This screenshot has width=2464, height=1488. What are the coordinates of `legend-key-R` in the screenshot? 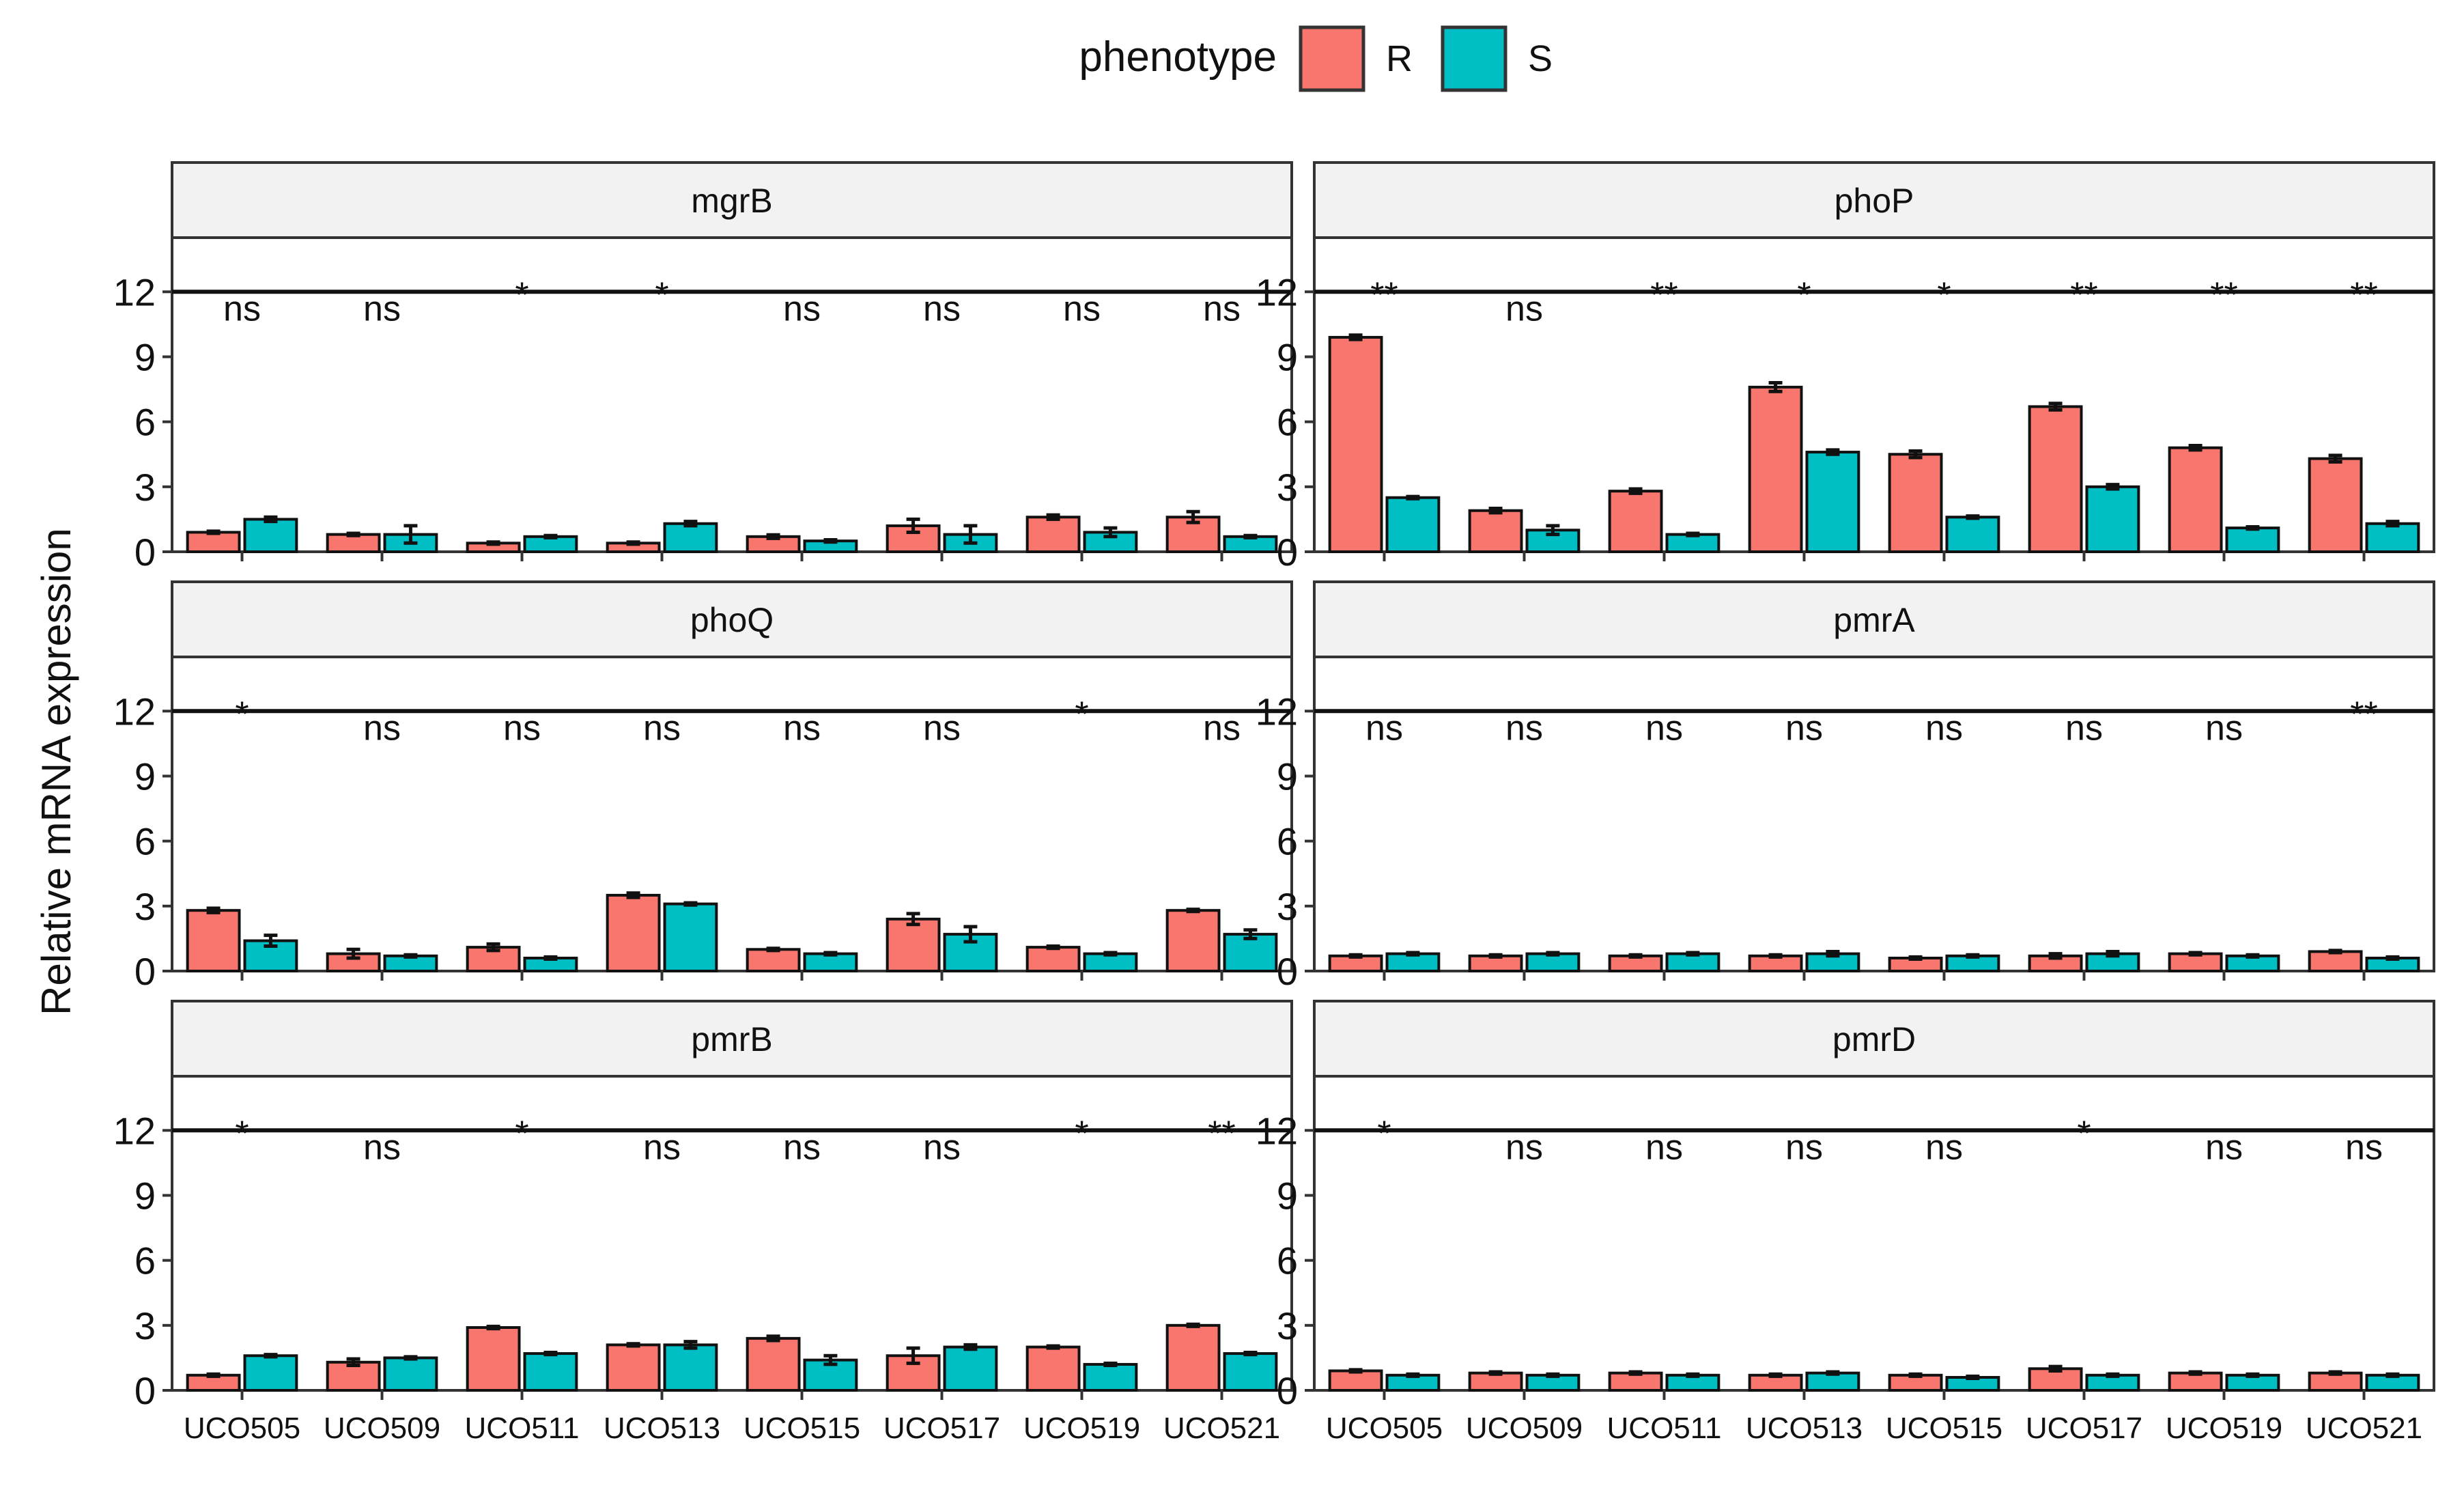 It's located at (1332, 58).